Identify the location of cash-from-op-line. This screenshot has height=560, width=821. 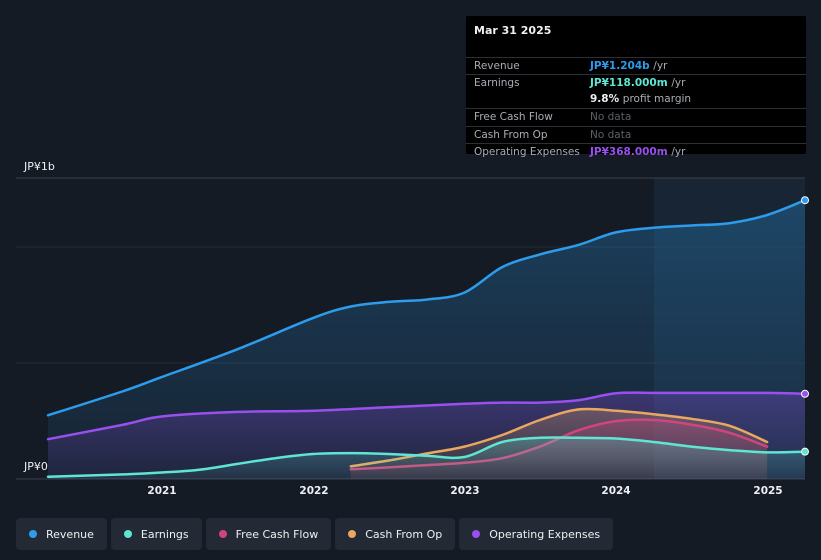
(559, 437).